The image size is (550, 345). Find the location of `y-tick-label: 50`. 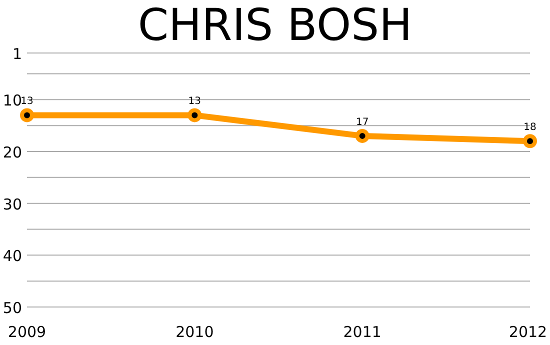

y-tick-label: 50 is located at coordinates (12, 308).